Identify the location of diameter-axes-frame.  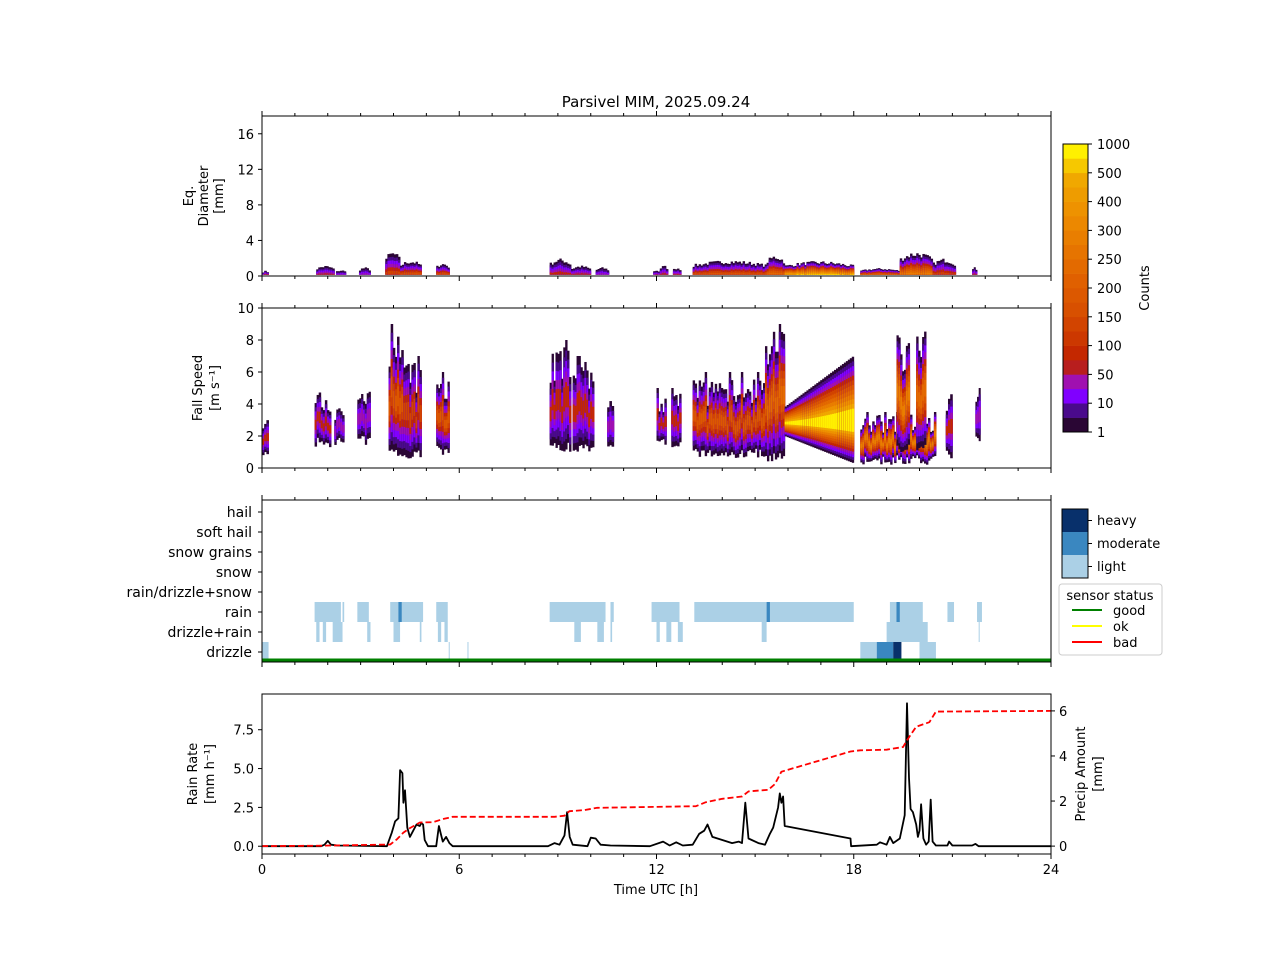
(656, 196).